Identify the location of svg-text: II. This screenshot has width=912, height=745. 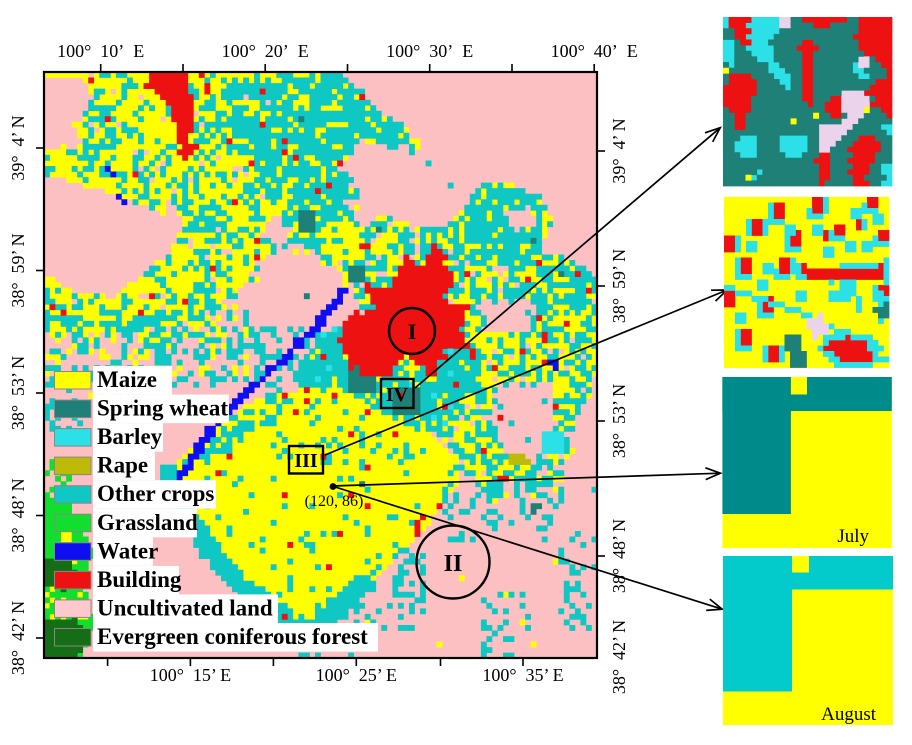
(453, 564).